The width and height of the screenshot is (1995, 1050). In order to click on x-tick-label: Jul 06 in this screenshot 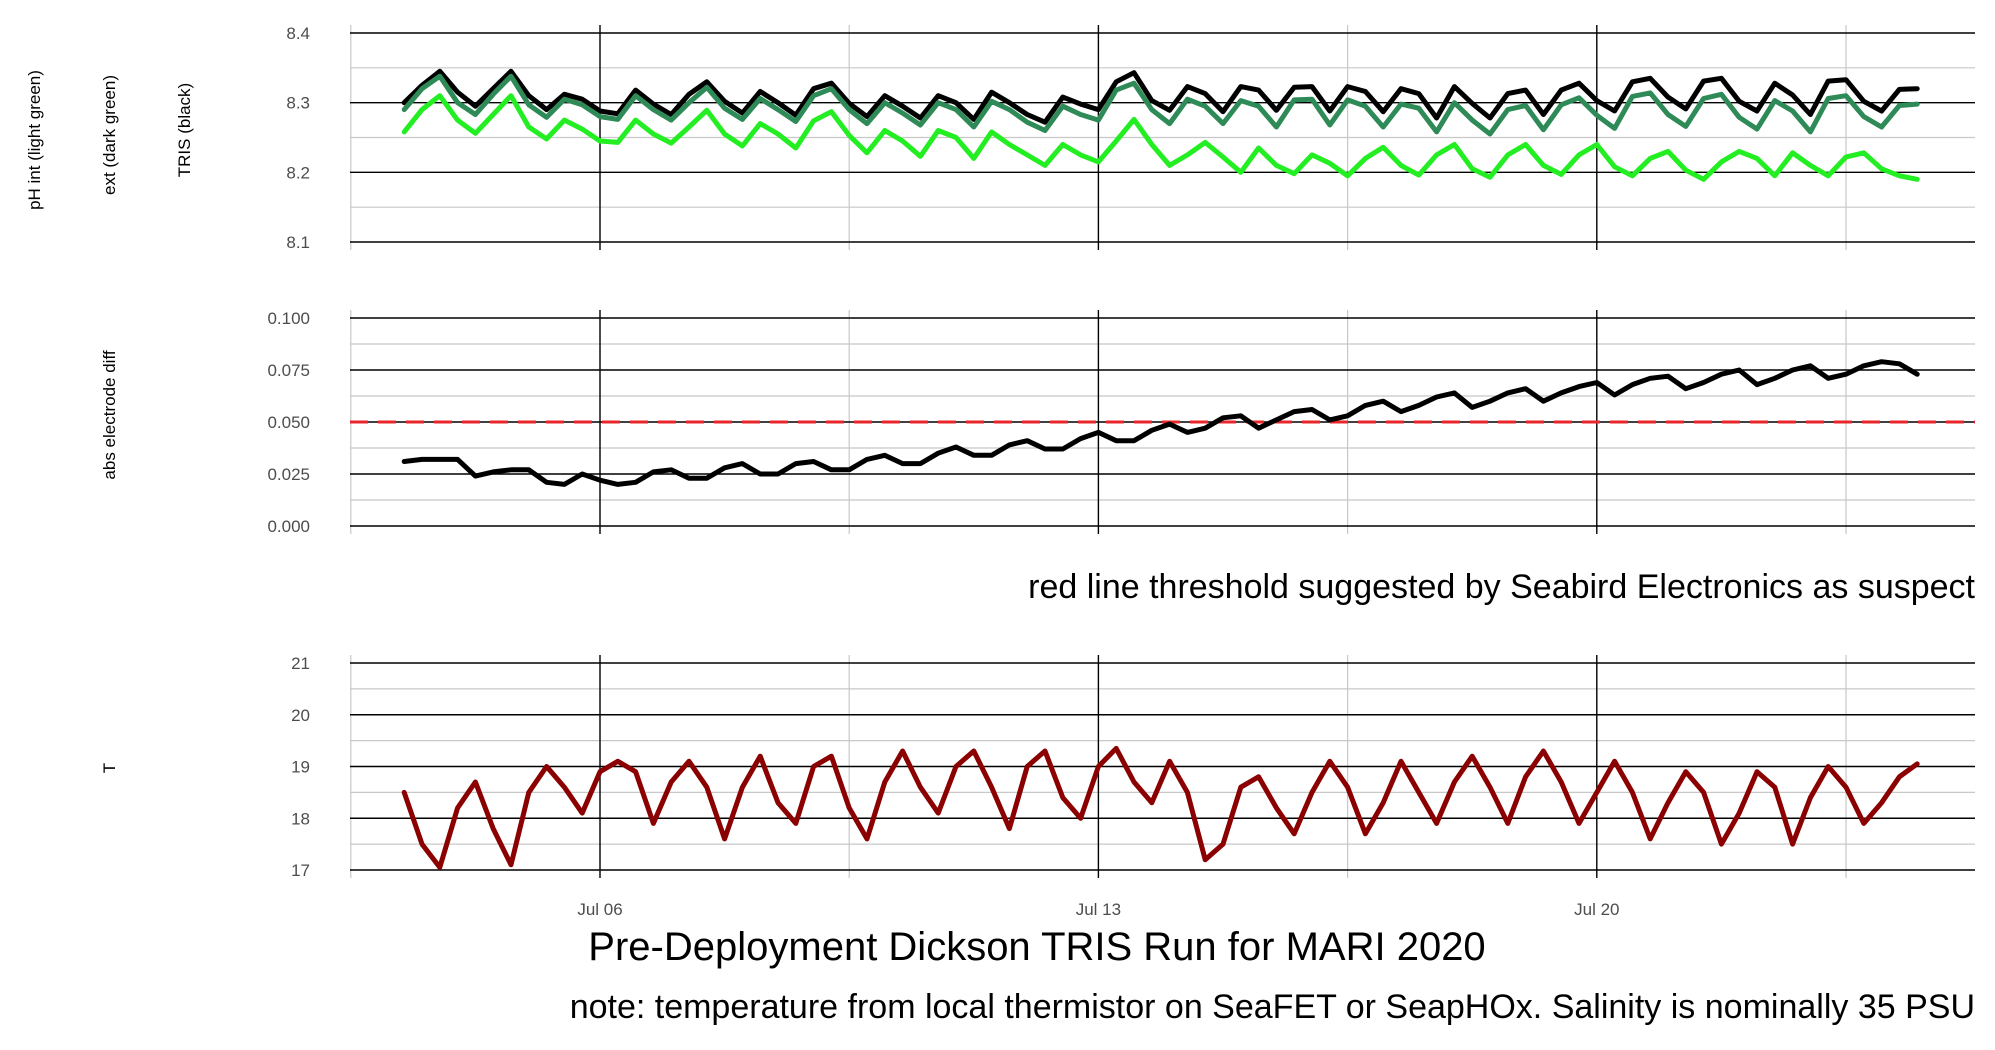, I will do `click(599, 909)`.